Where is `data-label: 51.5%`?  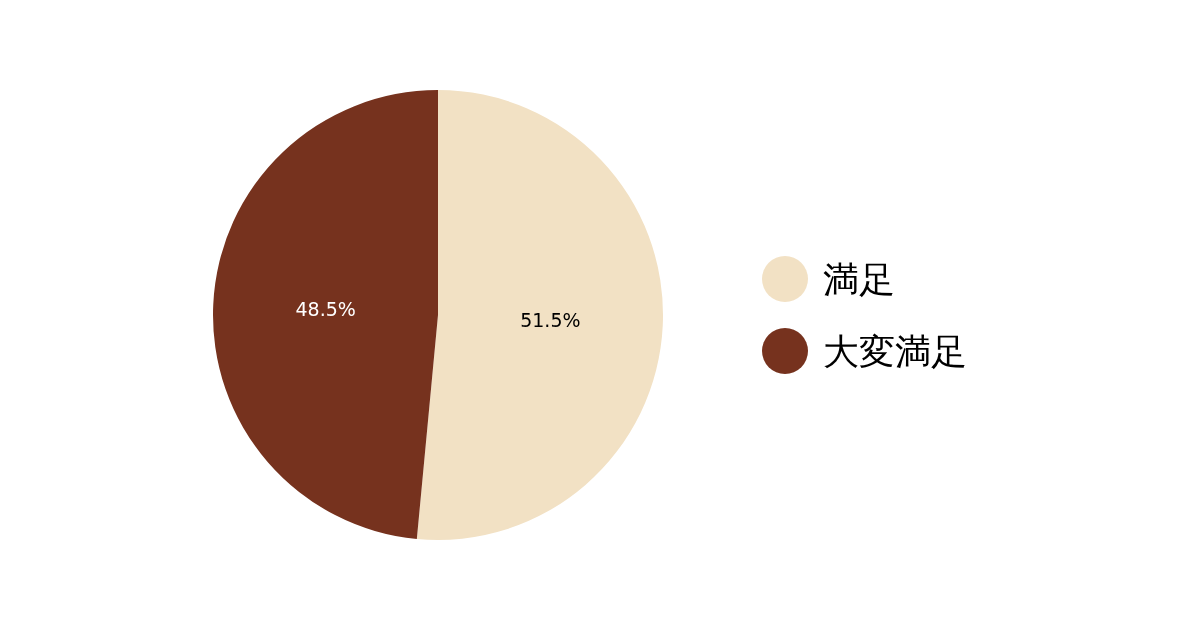
data-label: 51.5% is located at coordinates (550, 319).